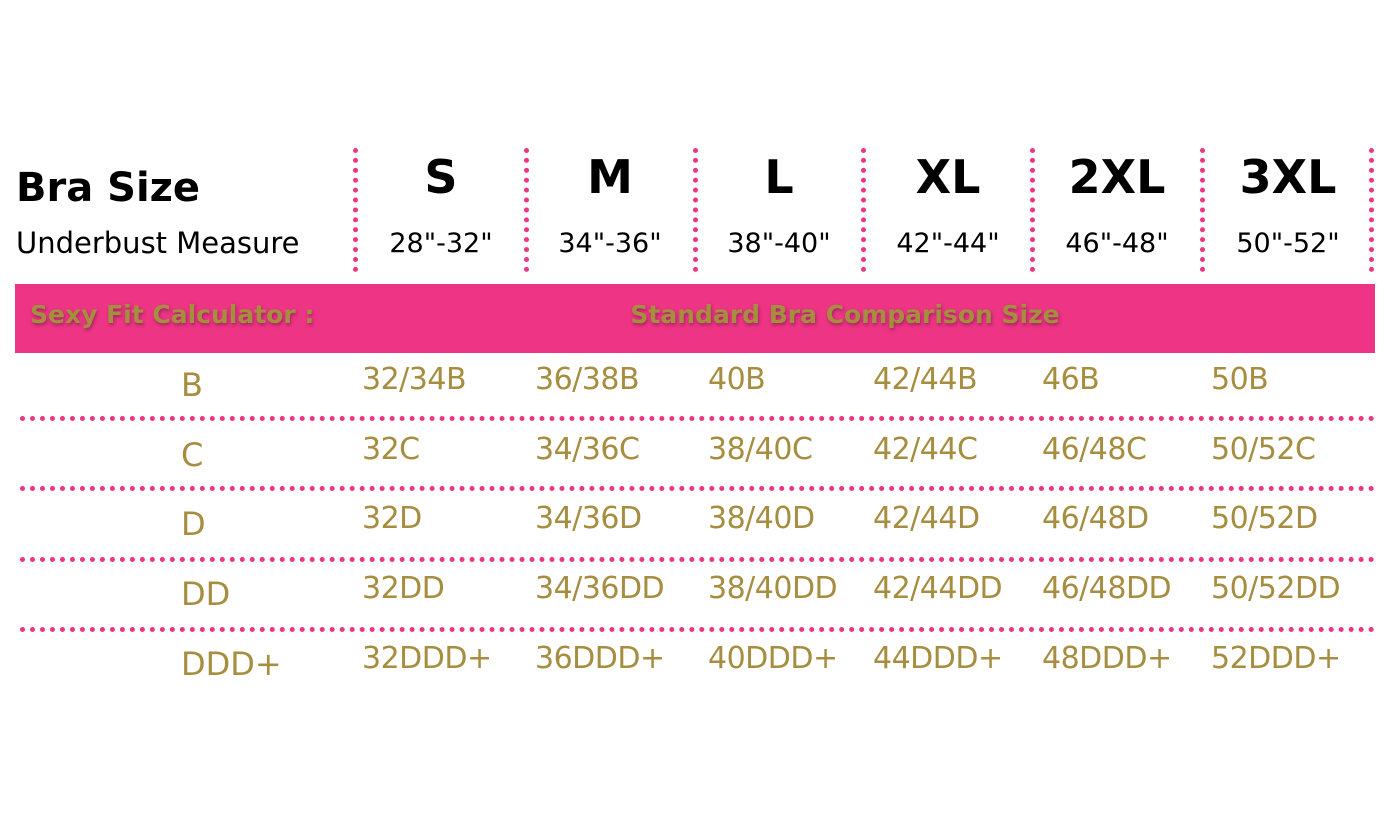  I want to click on comparison-size-cell: 50/52DD, so click(1276, 588).